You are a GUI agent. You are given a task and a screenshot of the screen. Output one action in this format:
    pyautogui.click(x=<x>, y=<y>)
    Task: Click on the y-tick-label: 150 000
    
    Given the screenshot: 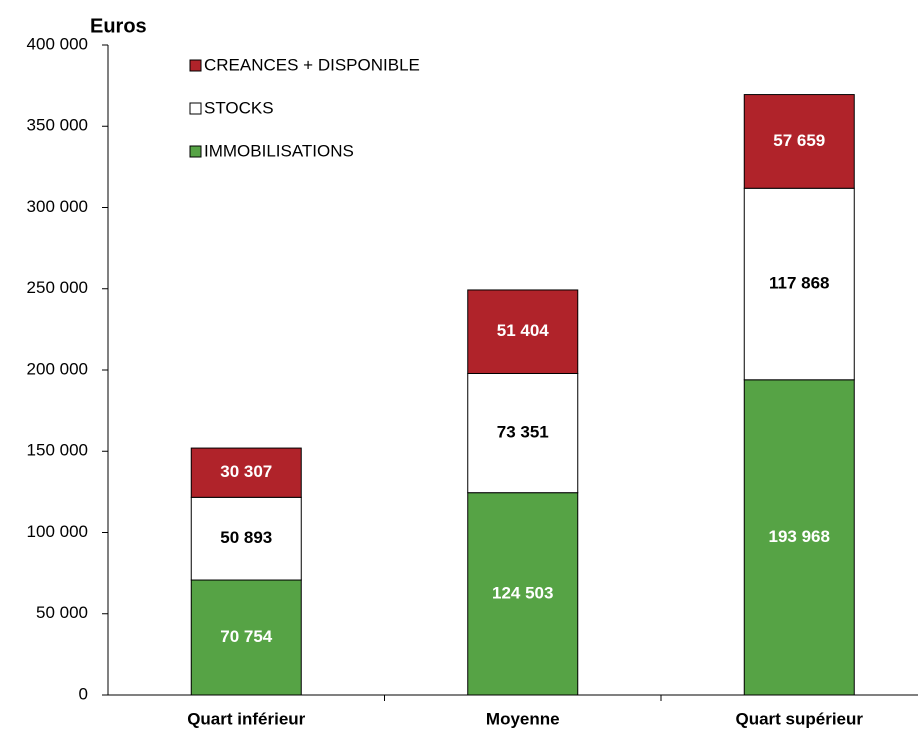 What is the action you would take?
    pyautogui.click(x=57, y=450)
    